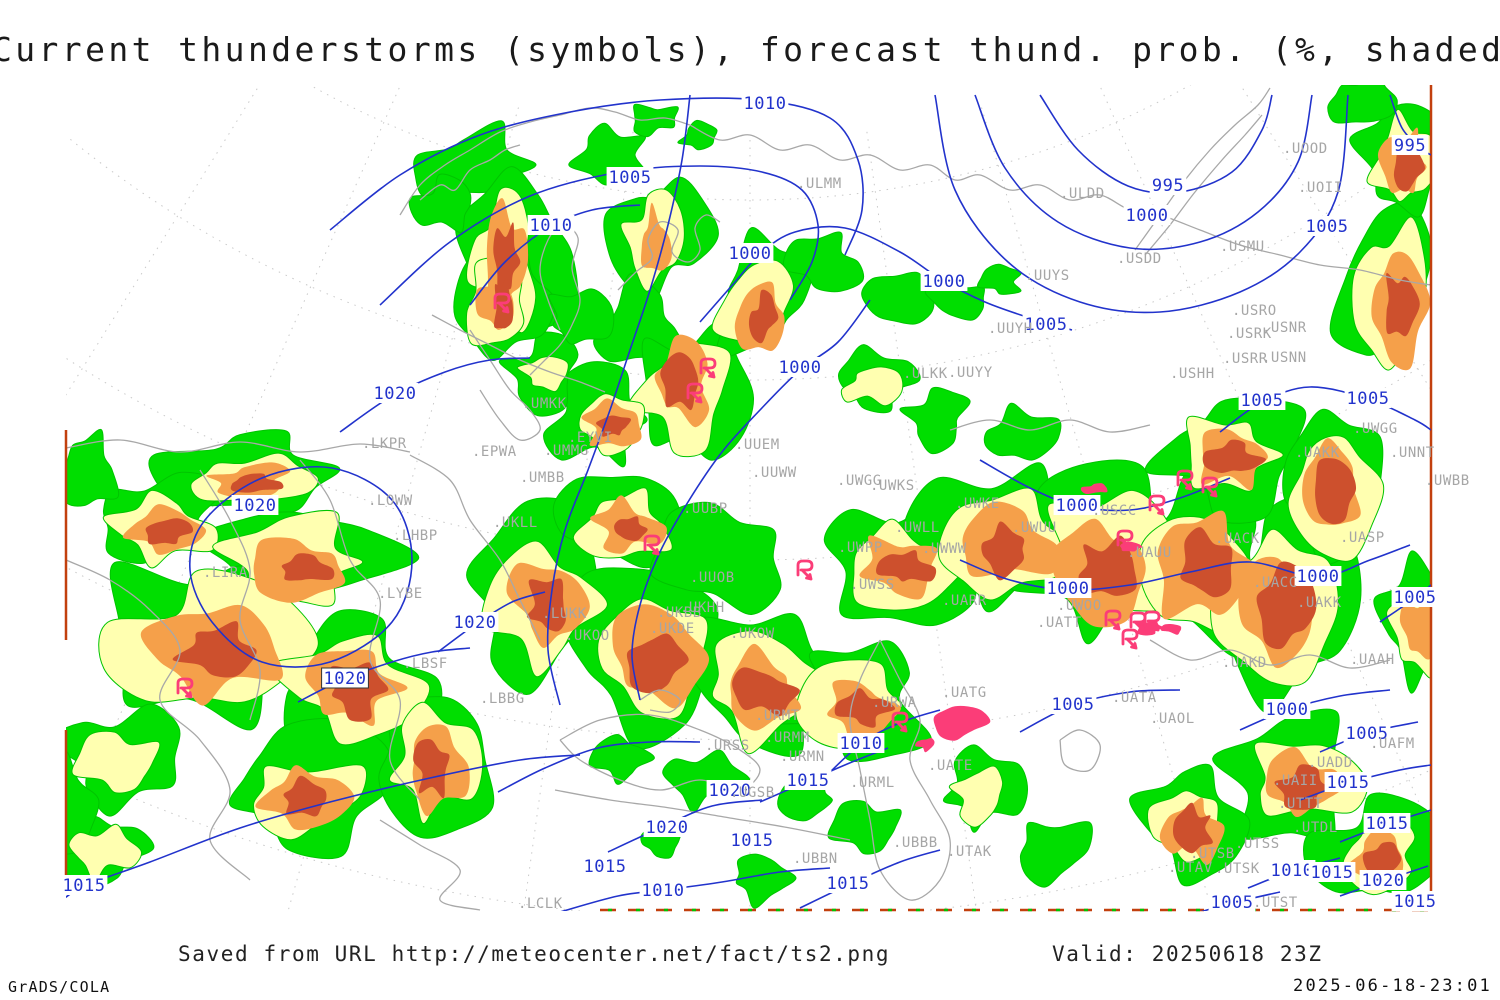  I want to click on station-label: .UATE, so click(950, 766).